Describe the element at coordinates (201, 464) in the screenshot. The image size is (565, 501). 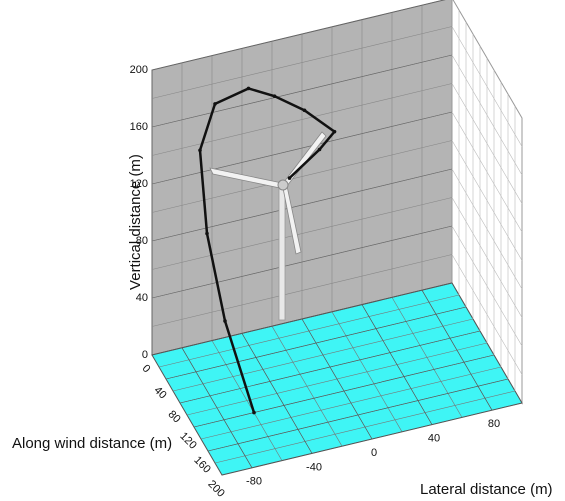
I see `x-tick-label: 160` at that location.